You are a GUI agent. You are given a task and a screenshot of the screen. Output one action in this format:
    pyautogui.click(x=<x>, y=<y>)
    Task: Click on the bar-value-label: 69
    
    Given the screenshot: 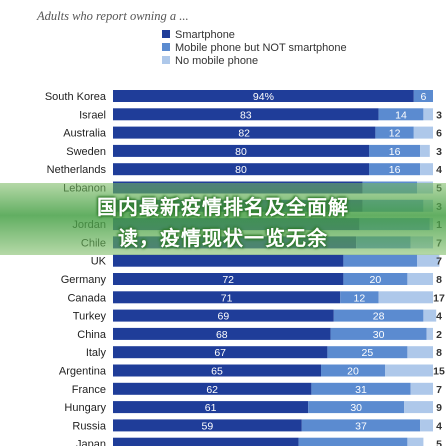 What is the action you would take?
    pyautogui.click(x=224, y=317)
    